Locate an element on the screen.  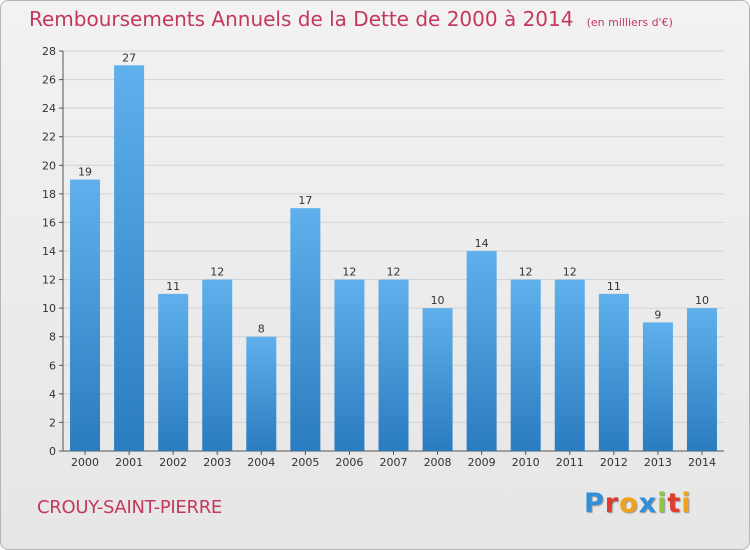
x-tick-label: 2014 is located at coordinates (702, 462).